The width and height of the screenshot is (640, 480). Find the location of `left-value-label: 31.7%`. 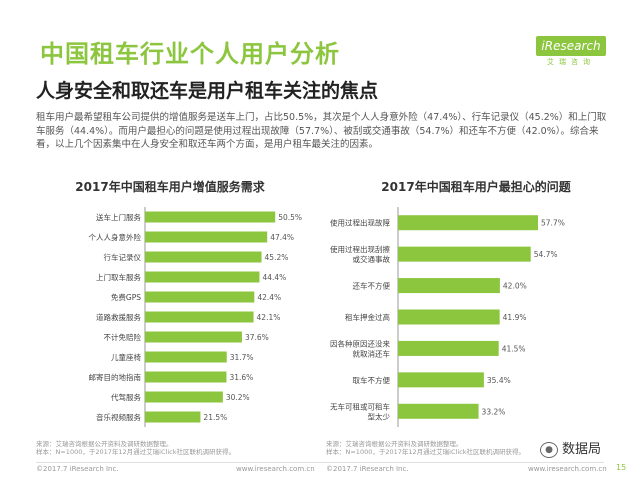

left-value-label: 31.7% is located at coordinates (242, 357).